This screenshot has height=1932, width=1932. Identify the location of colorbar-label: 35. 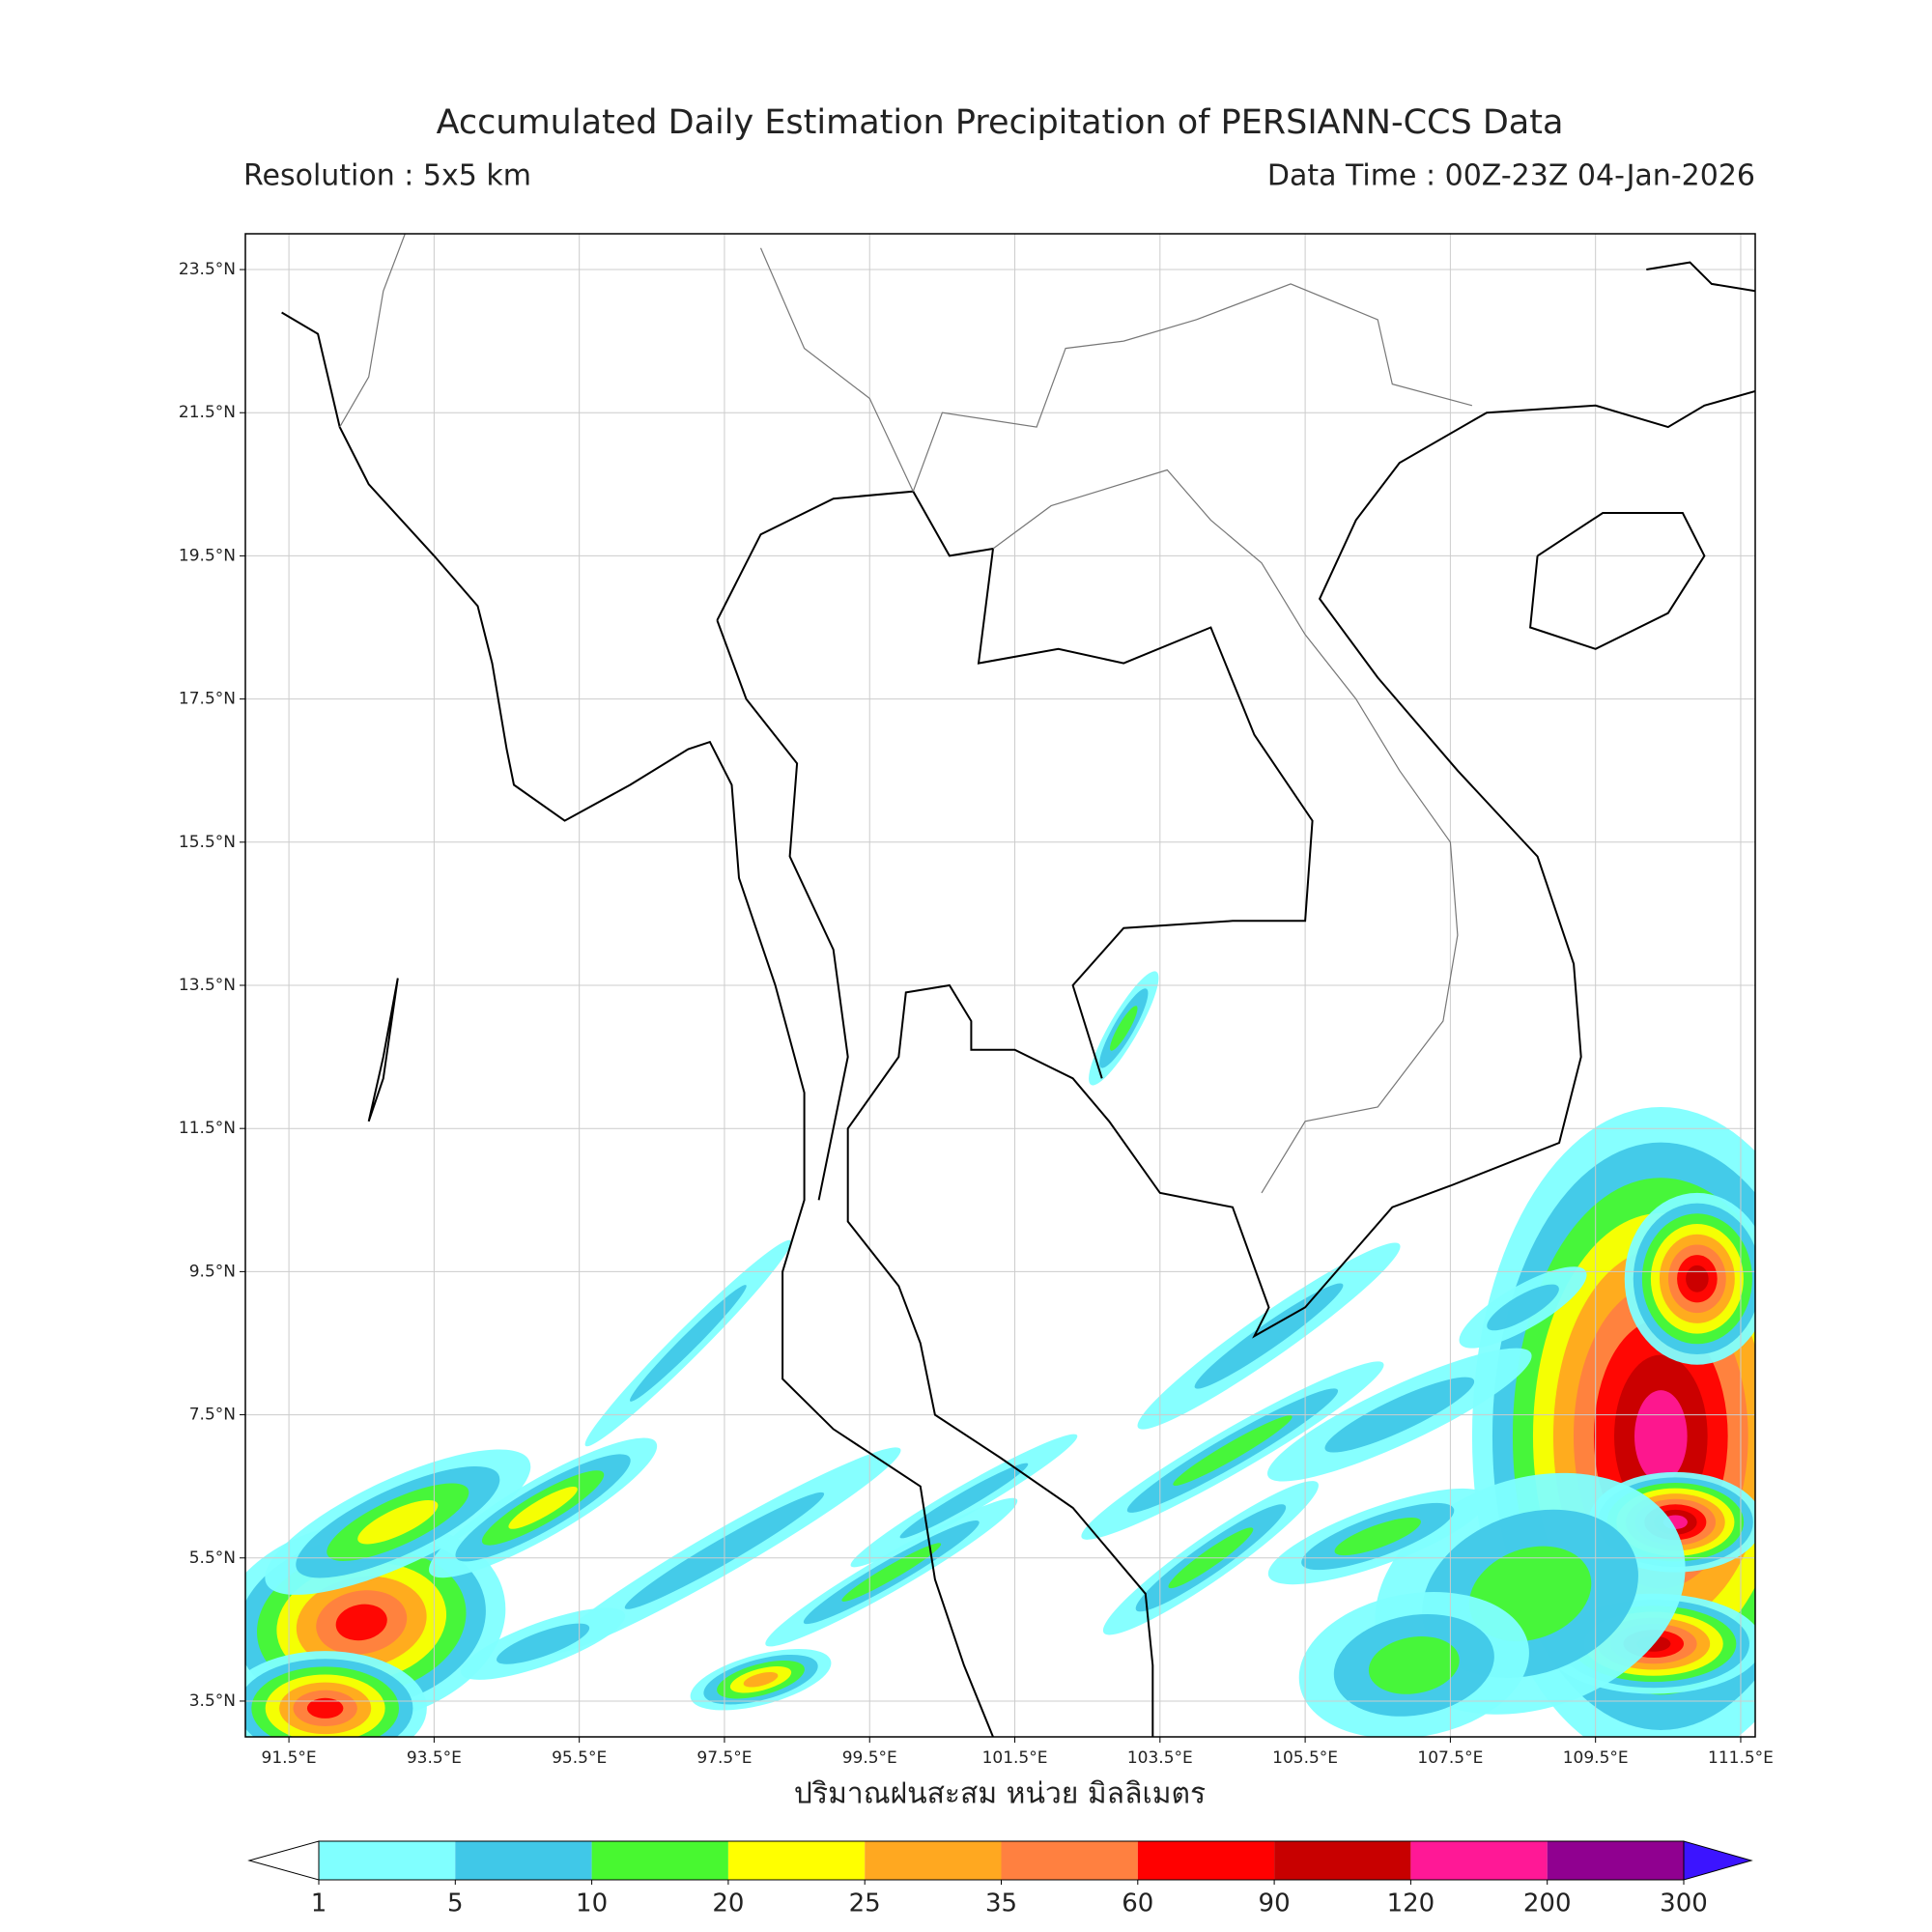
(1001, 1903).